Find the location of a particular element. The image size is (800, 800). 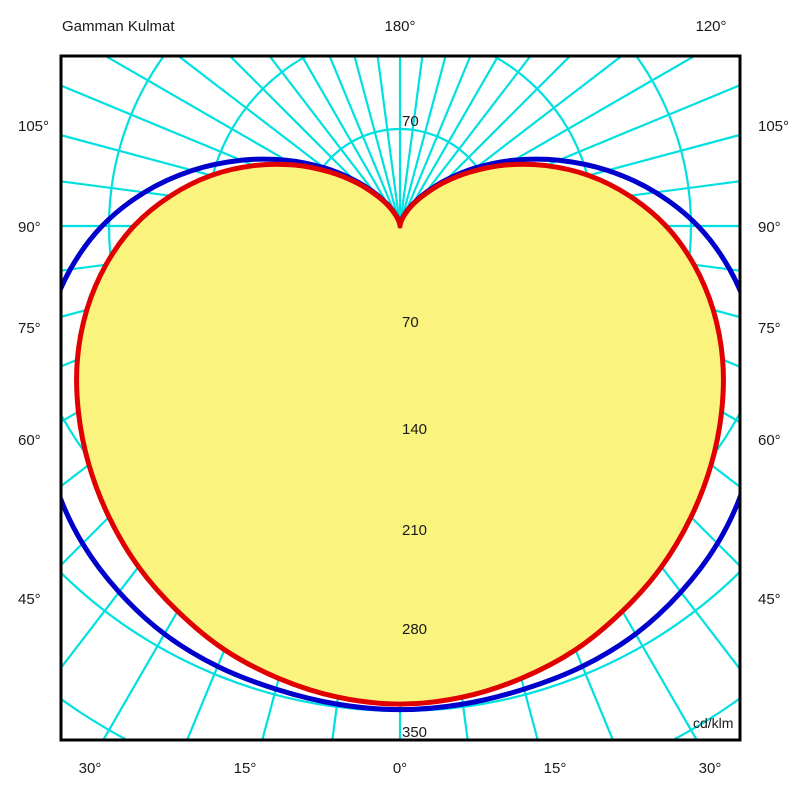

axis-label-bottom-15l: 15° is located at coordinates (245, 768).